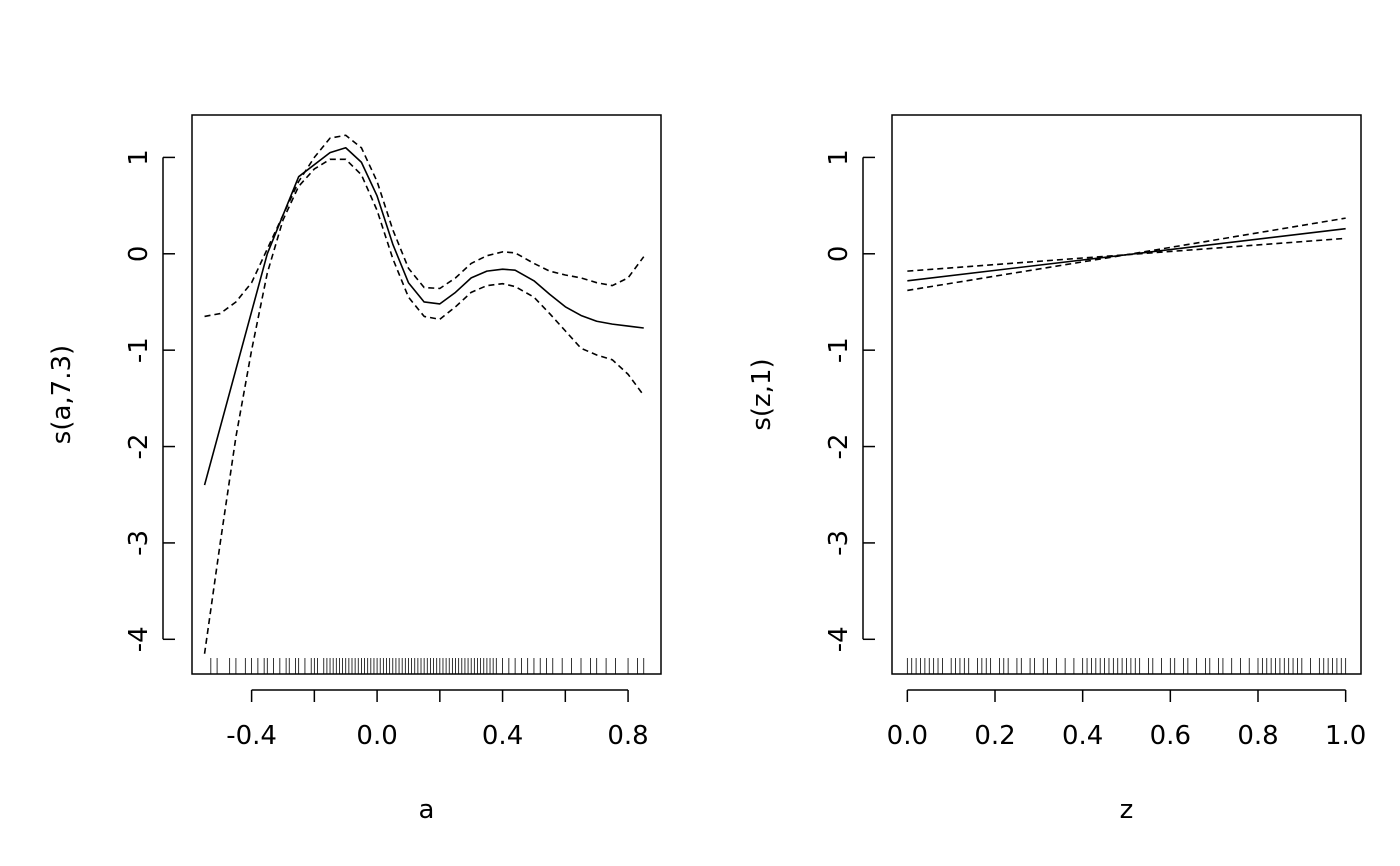 This screenshot has width=1400, height=866. What do you see at coordinates (1345, 736) in the screenshot?
I see `x-tick-label: 1.0` at bounding box center [1345, 736].